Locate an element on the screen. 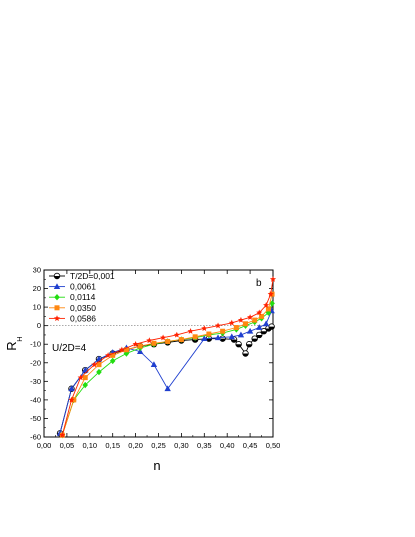 The width and height of the screenshot is (415, 537). x-tick-label: 0,20 is located at coordinates (135, 445).